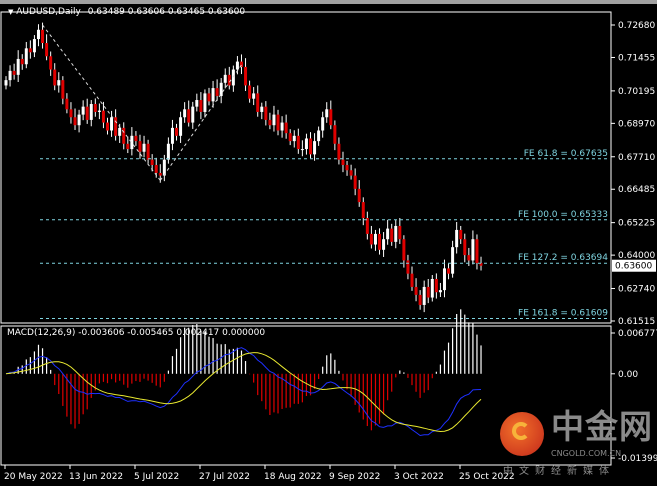 The height and width of the screenshot is (486, 657). What do you see at coordinates (48, 12) in the screenshot?
I see `symbol-label: AUDUSD,Daily` at bounding box center [48, 12].